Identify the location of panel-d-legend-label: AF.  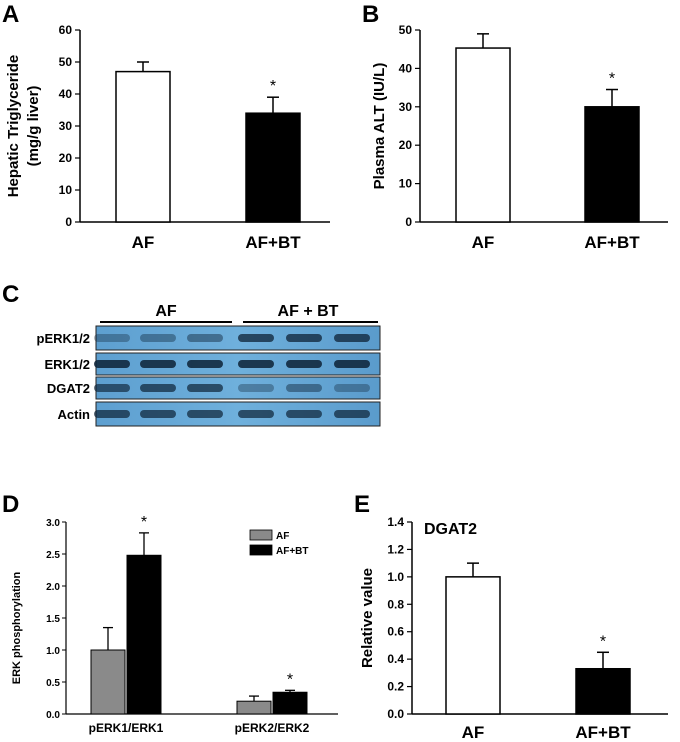
(282, 536).